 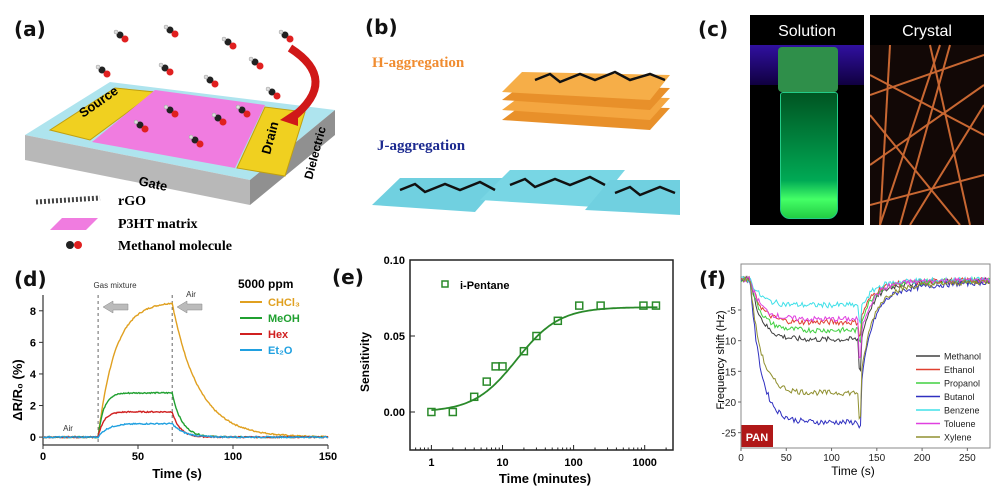 I want to click on f-y-tick-label: -25, so click(x=729, y=434).